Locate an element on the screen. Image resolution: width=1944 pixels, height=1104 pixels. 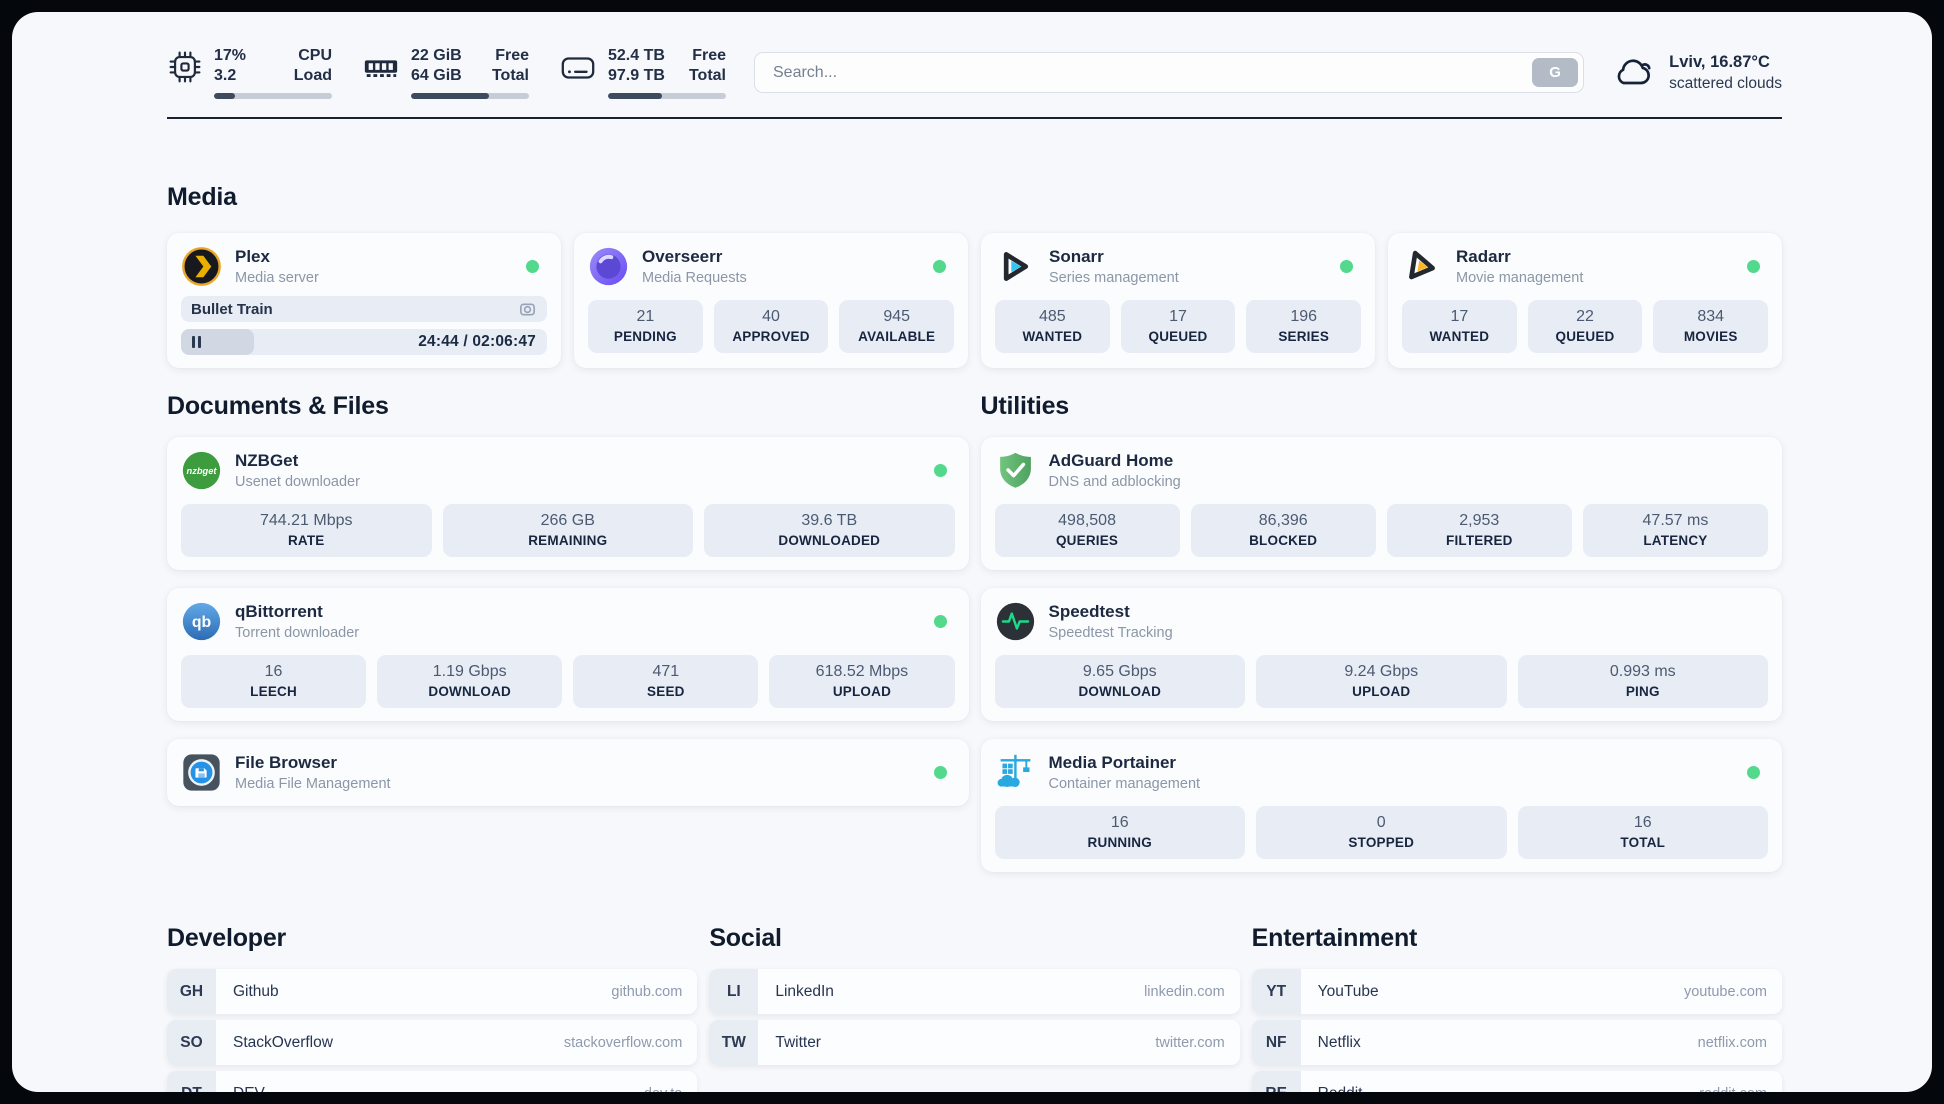
bookmark-url: dev.to is located at coordinates (663, 1089).